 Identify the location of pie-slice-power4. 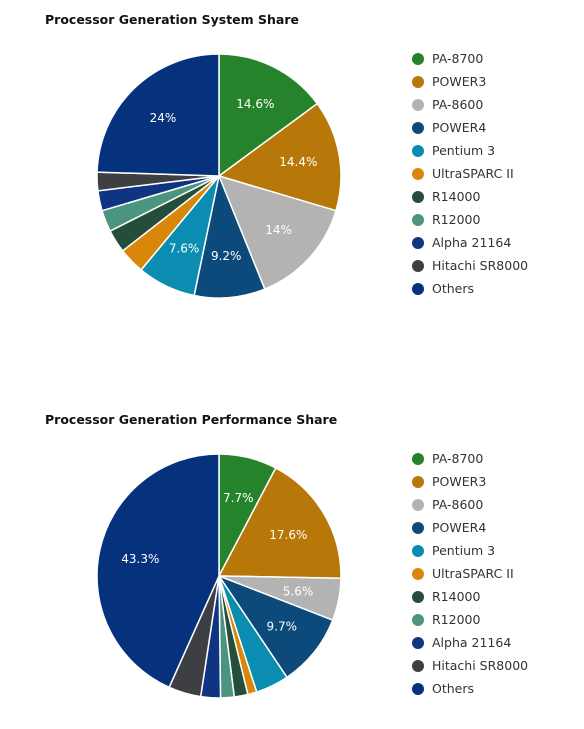
(275, 626).